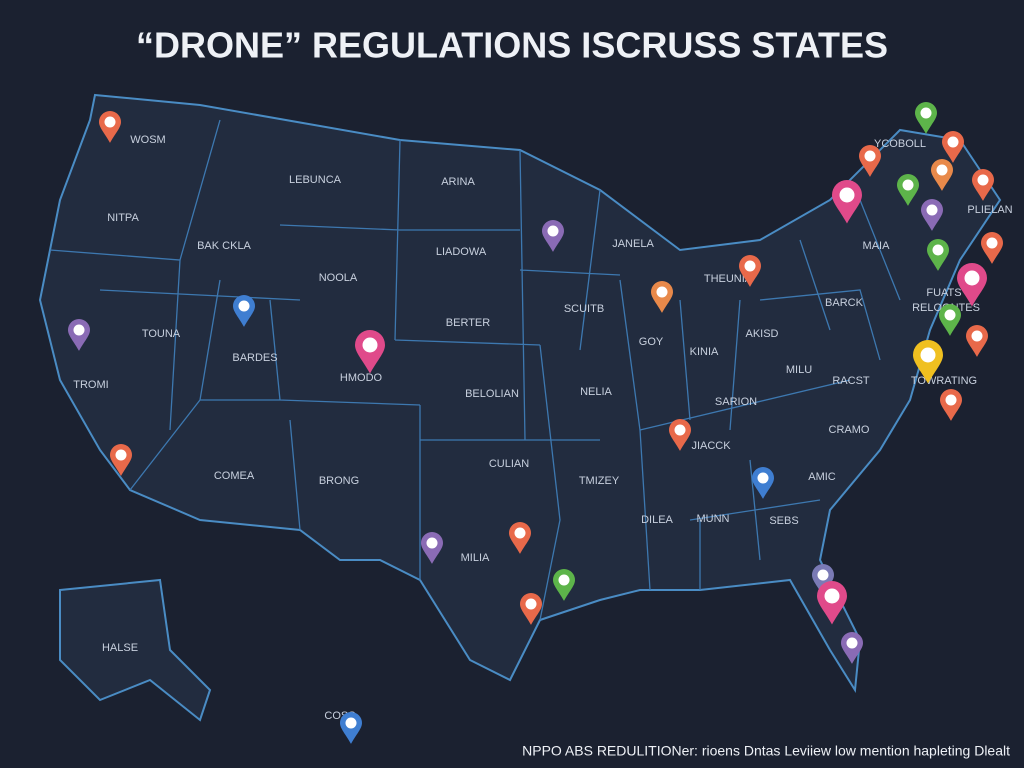 This screenshot has width=1024, height=768. I want to click on state-label: BERTER, so click(468, 323).